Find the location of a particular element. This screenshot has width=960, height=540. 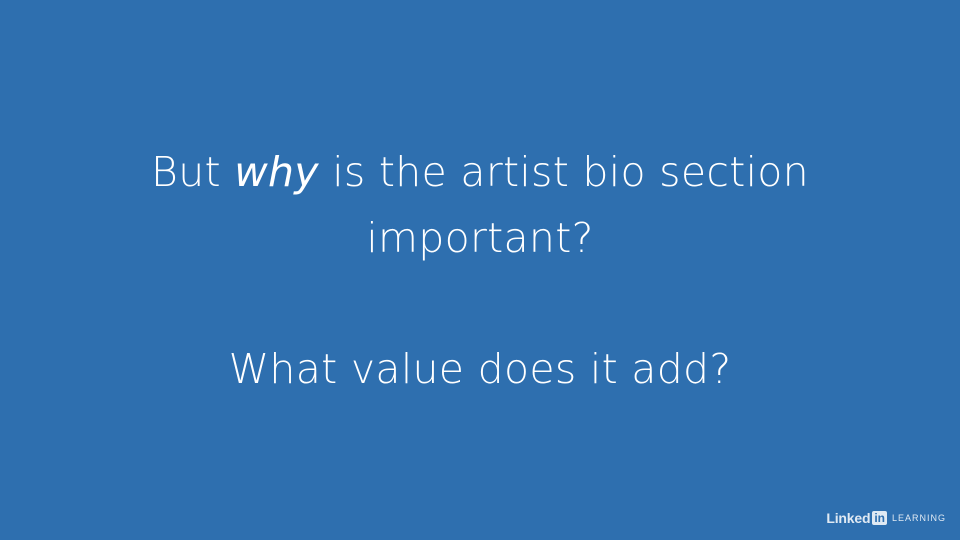

linkedin-learning-logo: Linked in LEARNING is located at coordinates (886, 518).